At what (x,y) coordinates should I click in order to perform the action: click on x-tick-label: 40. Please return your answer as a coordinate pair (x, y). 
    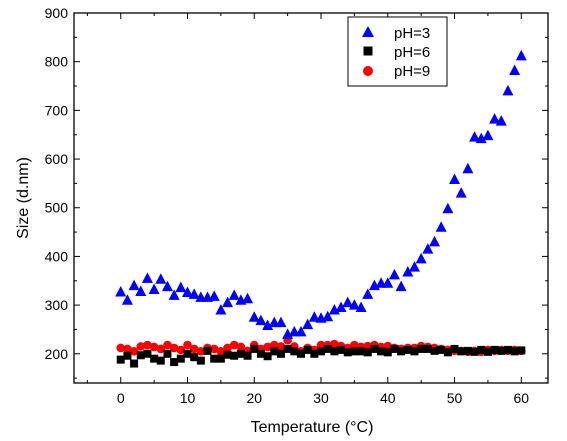
    Looking at the image, I should click on (388, 398).